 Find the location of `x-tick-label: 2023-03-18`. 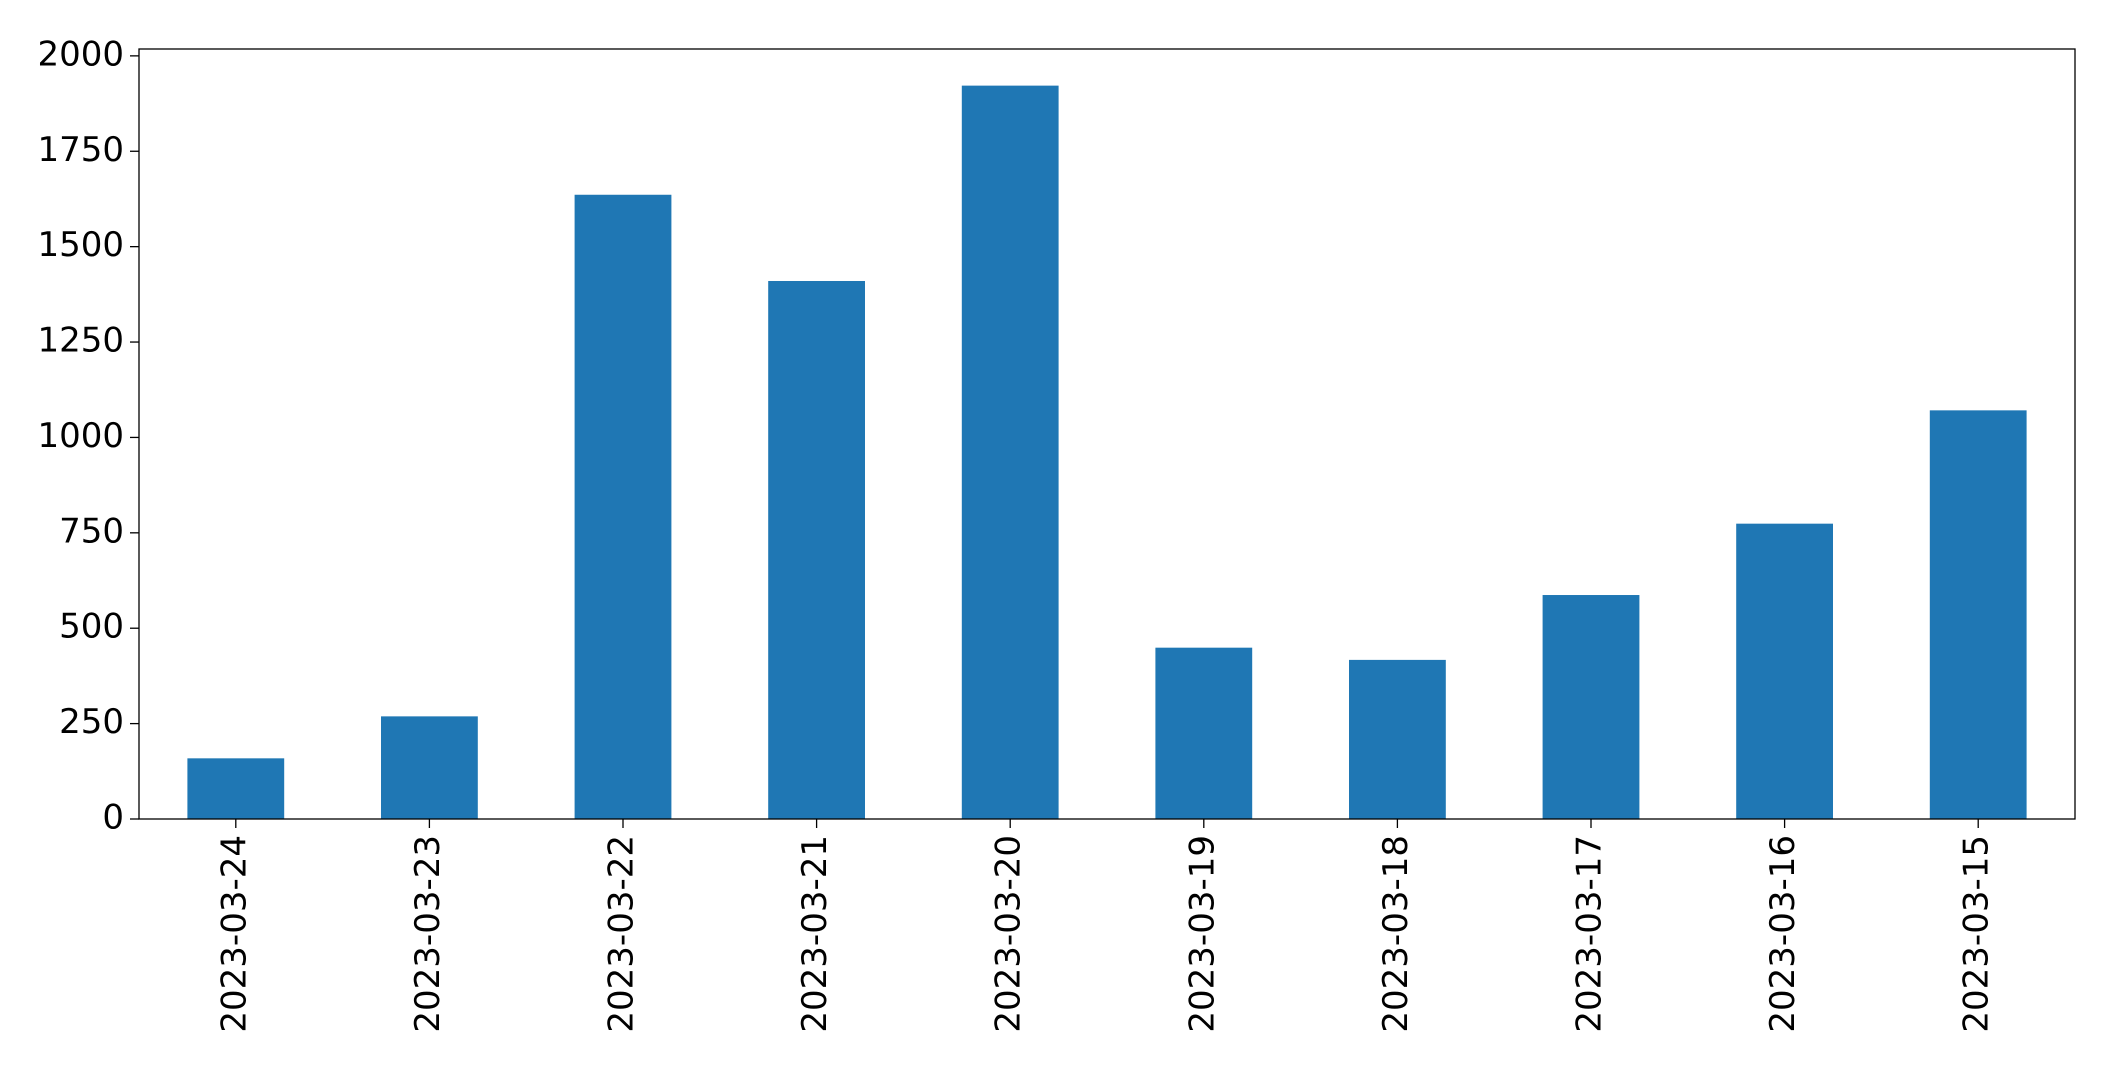

x-tick-label: 2023-03-18 is located at coordinates (1396, 934).